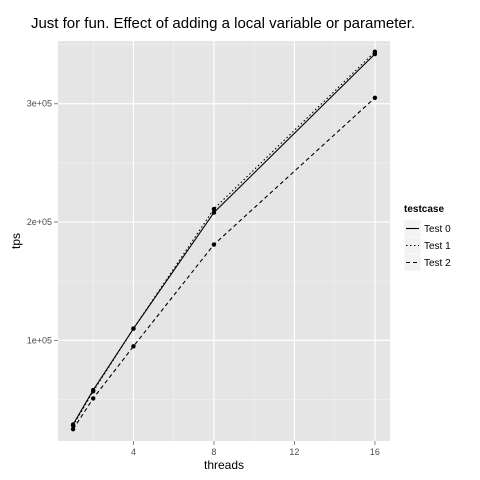 Image resolution: width=480 pixels, height=480 pixels. What do you see at coordinates (375, 452) in the screenshot?
I see `x-tick-label: 16` at bounding box center [375, 452].